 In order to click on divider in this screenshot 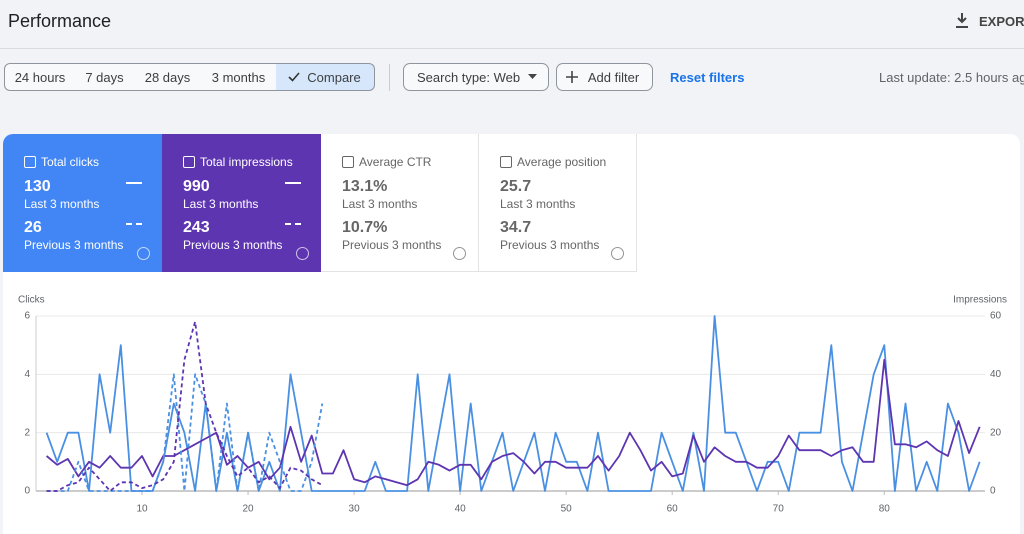, I will do `click(512, 48)`.